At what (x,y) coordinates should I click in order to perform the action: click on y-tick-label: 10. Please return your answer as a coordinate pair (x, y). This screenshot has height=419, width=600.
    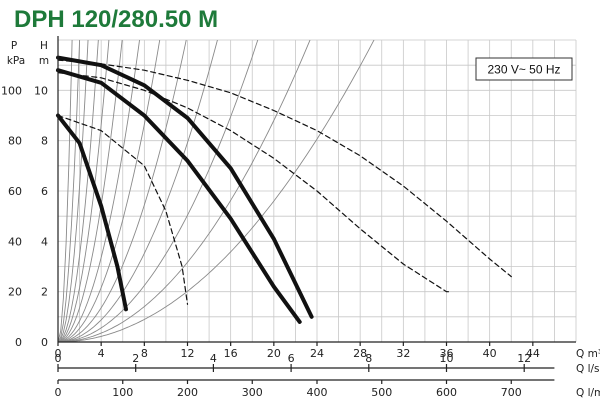
    Looking at the image, I should click on (41, 90).